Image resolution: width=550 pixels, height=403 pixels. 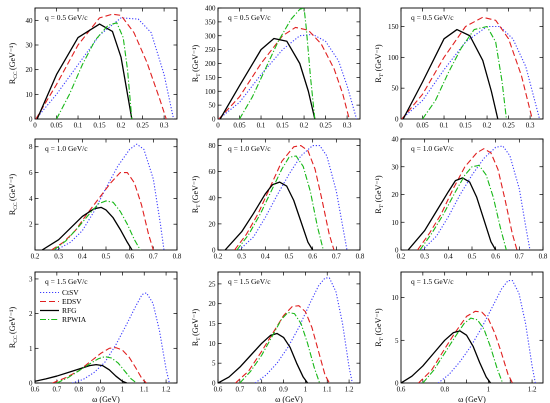 What do you see at coordinates (72, 301) in the screenshot?
I see `legend-label-edsv: EDSV` at bounding box center [72, 301].